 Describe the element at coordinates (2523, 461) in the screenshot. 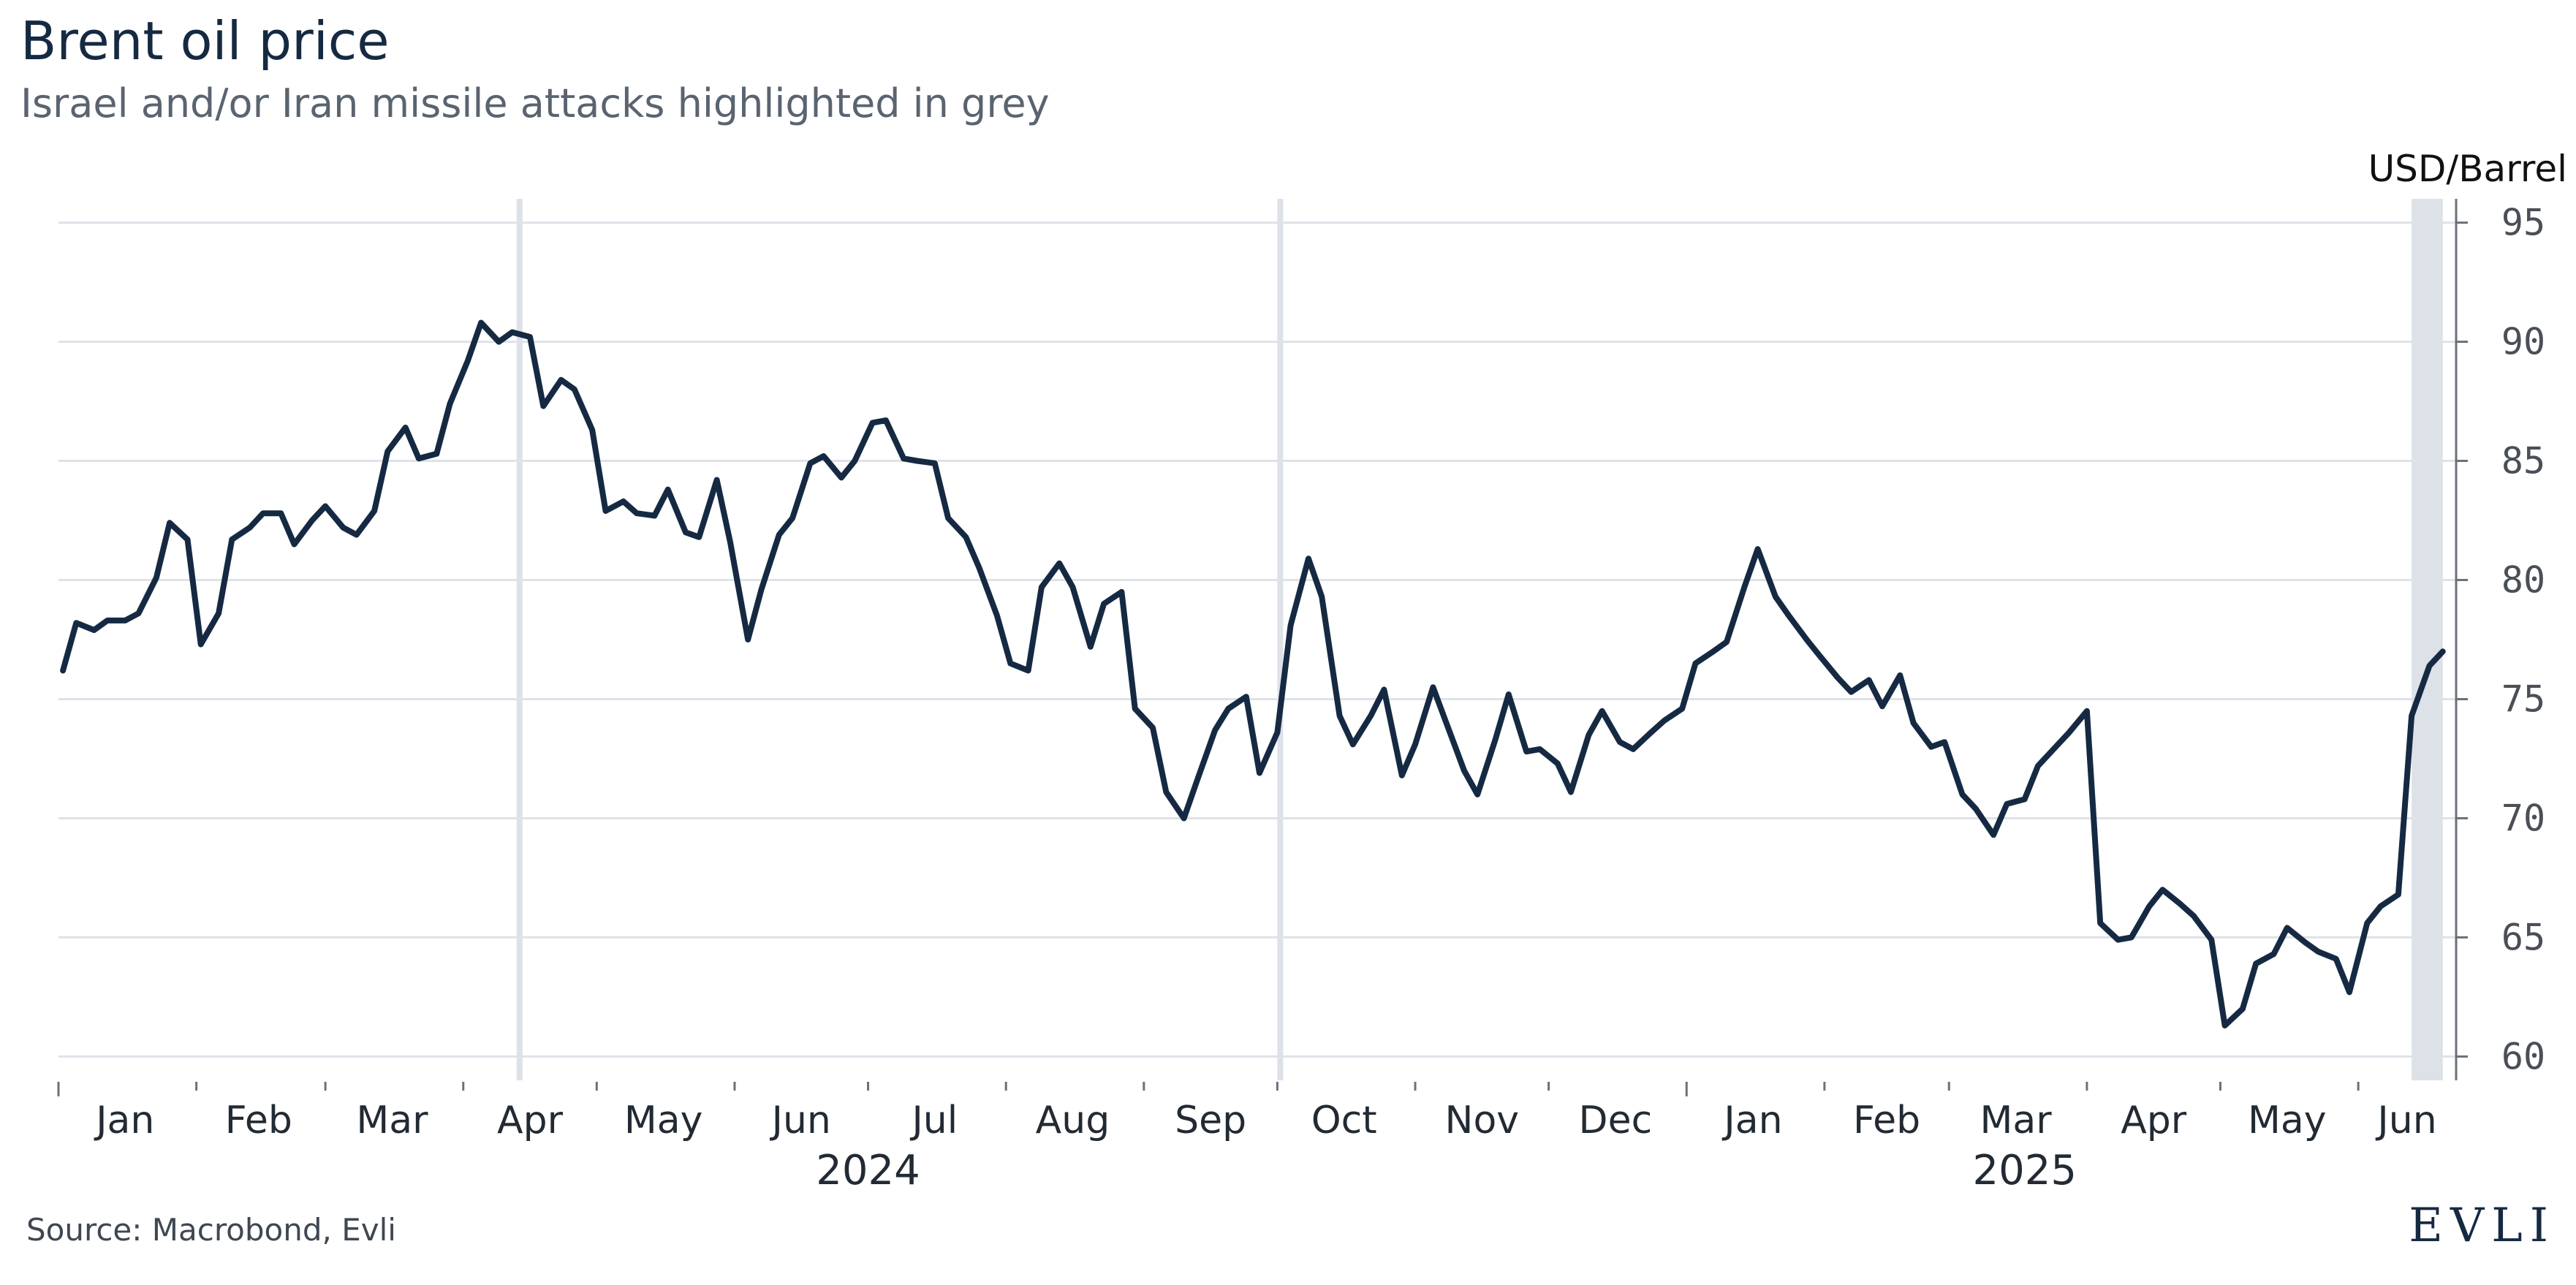

I see `y-tick-label-85: 85` at that location.